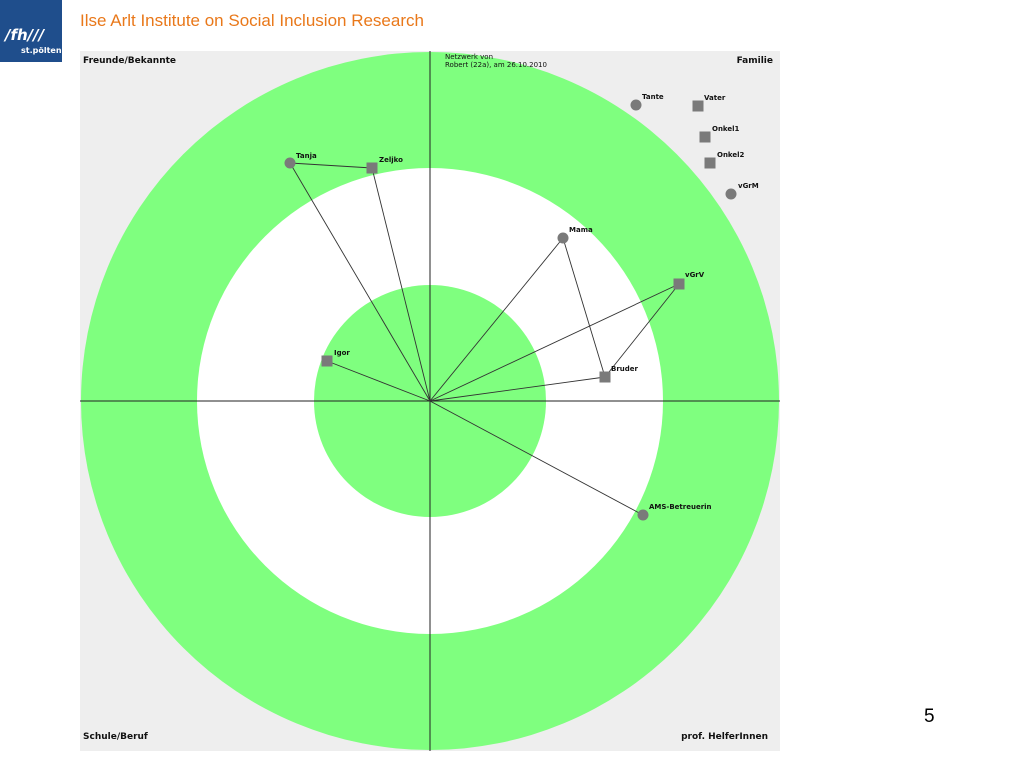 Image resolution: width=1024 pixels, height=768 pixels. What do you see at coordinates (755, 61) in the screenshot?
I see `quadrant-label-top-right: Familie` at bounding box center [755, 61].